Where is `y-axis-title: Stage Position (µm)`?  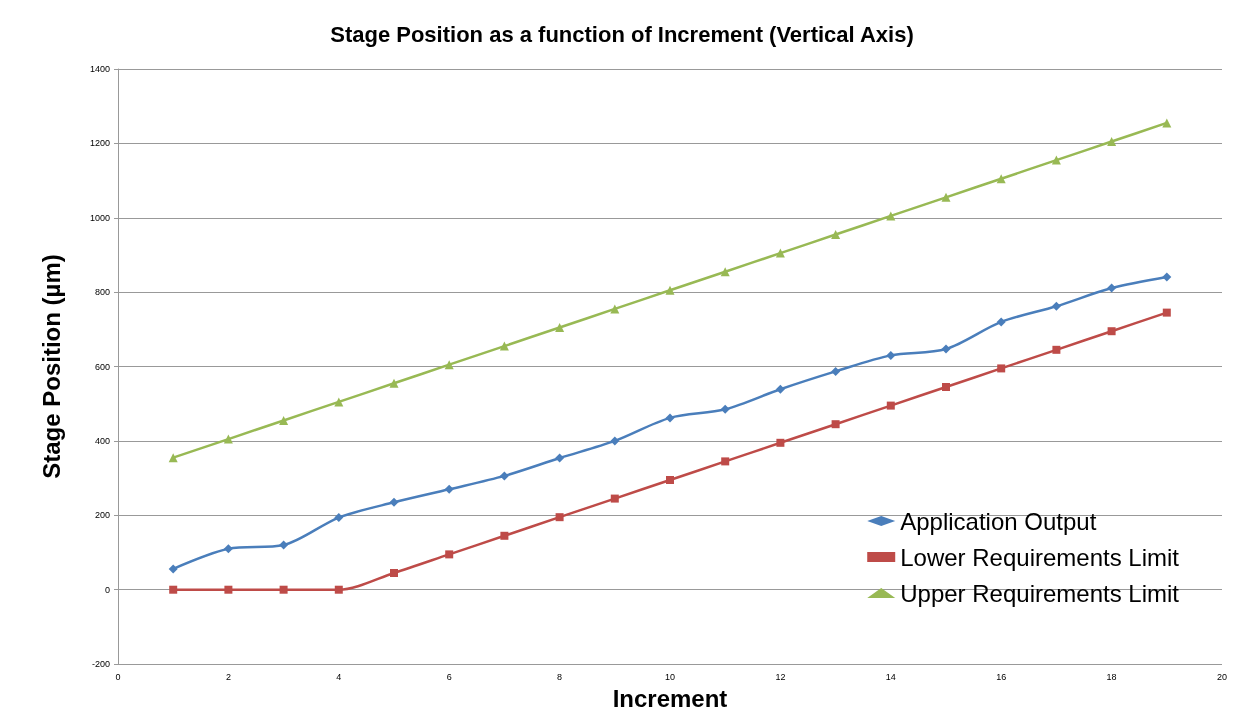 y-axis-title: Stage Position (µm) is located at coordinates (51, 366).